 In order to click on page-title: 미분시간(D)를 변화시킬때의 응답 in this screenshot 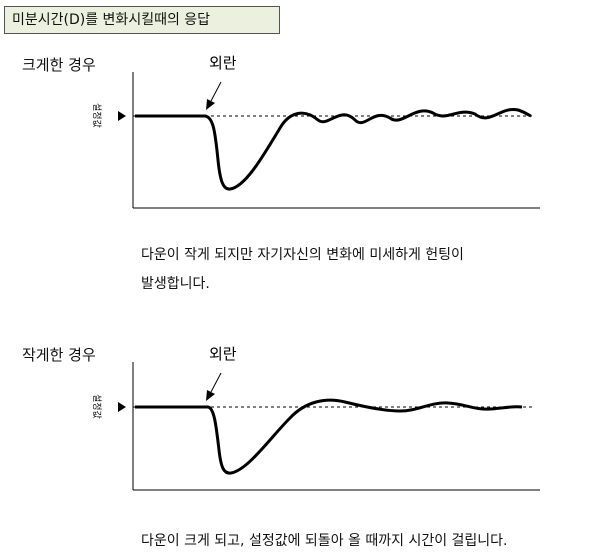, I will do `click(142, 20)`.